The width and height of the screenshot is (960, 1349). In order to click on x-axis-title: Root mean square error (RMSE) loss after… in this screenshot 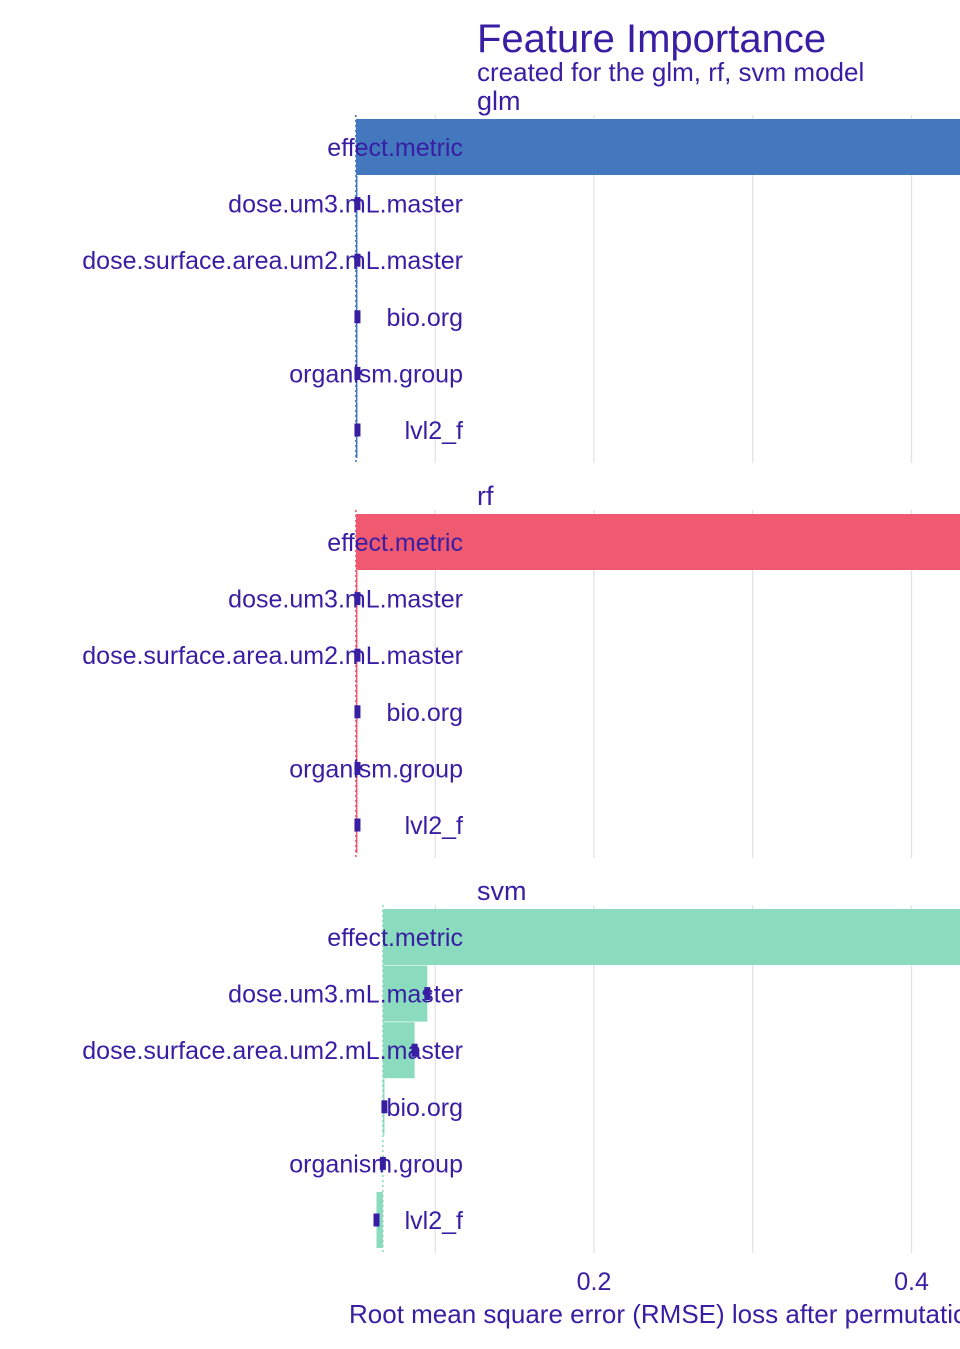, I will do `click(654, 1314)`.